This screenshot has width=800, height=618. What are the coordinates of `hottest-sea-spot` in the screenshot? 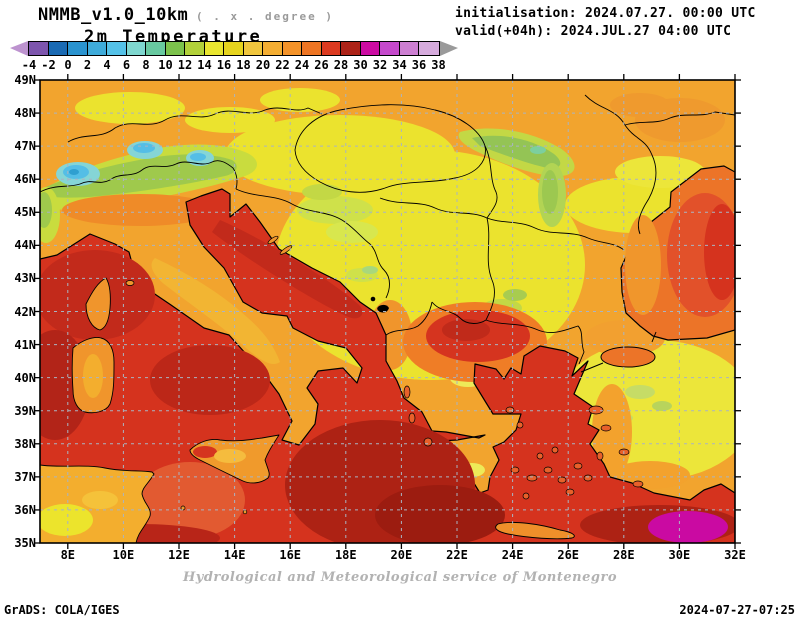 It's located at (688, 527).